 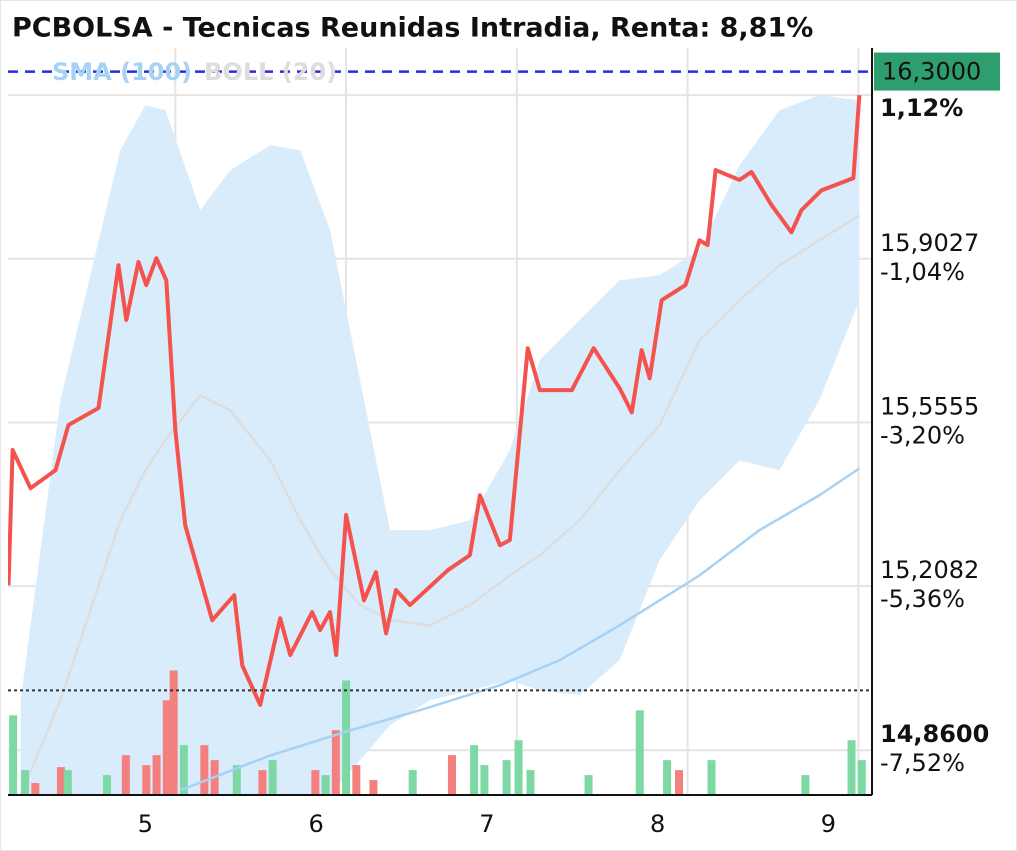 What do you see at coordinates (922, 763) in the screenshot?
I see `y-tick-change: -7,52%` at bounding box center [922, 763].